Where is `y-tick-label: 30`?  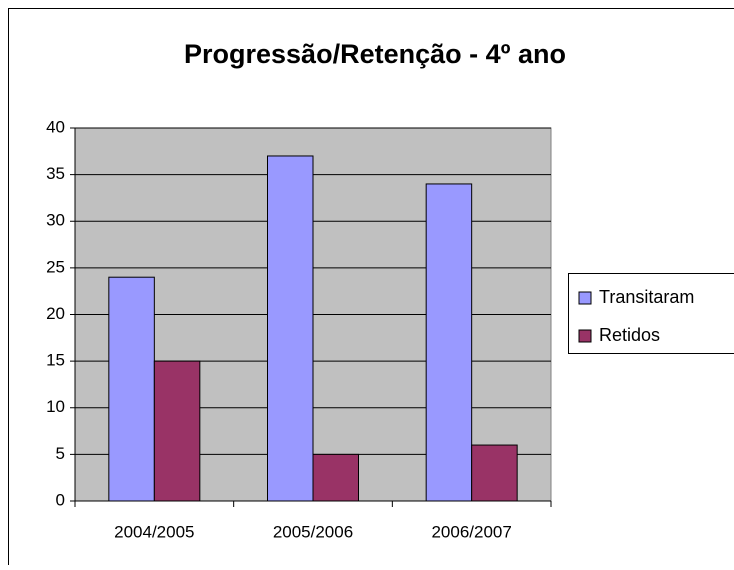 y-tick-label: 30 is located at coordinates (55, 220).